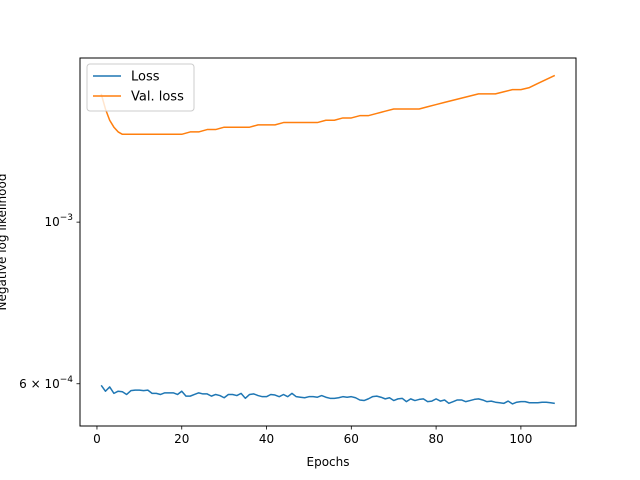 The height and width of the screenshot is (480, 640). What do you see at coordinates (97, 439) in the screenshot?
I see `x-tick-label: 0` at bounding box center [97, 439].